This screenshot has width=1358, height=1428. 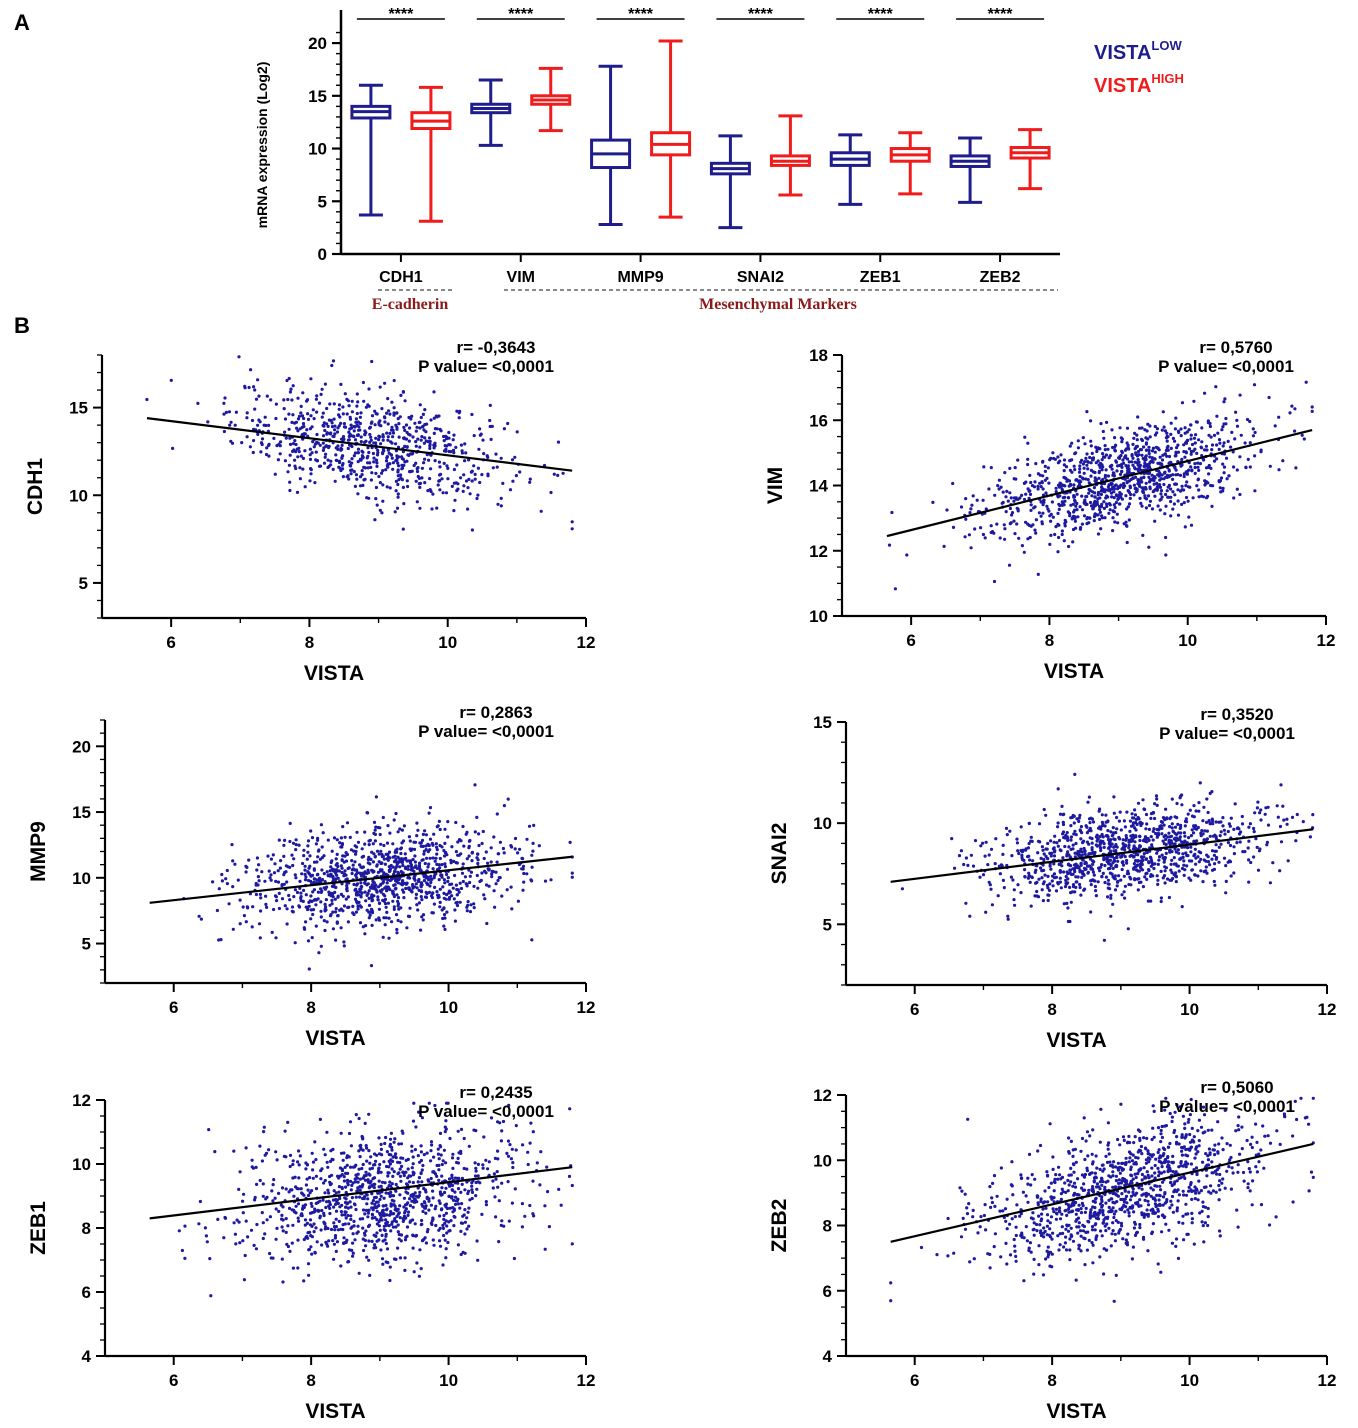 I want to click on scatter-y-tick-label: 20, so click(x=81, y=746).